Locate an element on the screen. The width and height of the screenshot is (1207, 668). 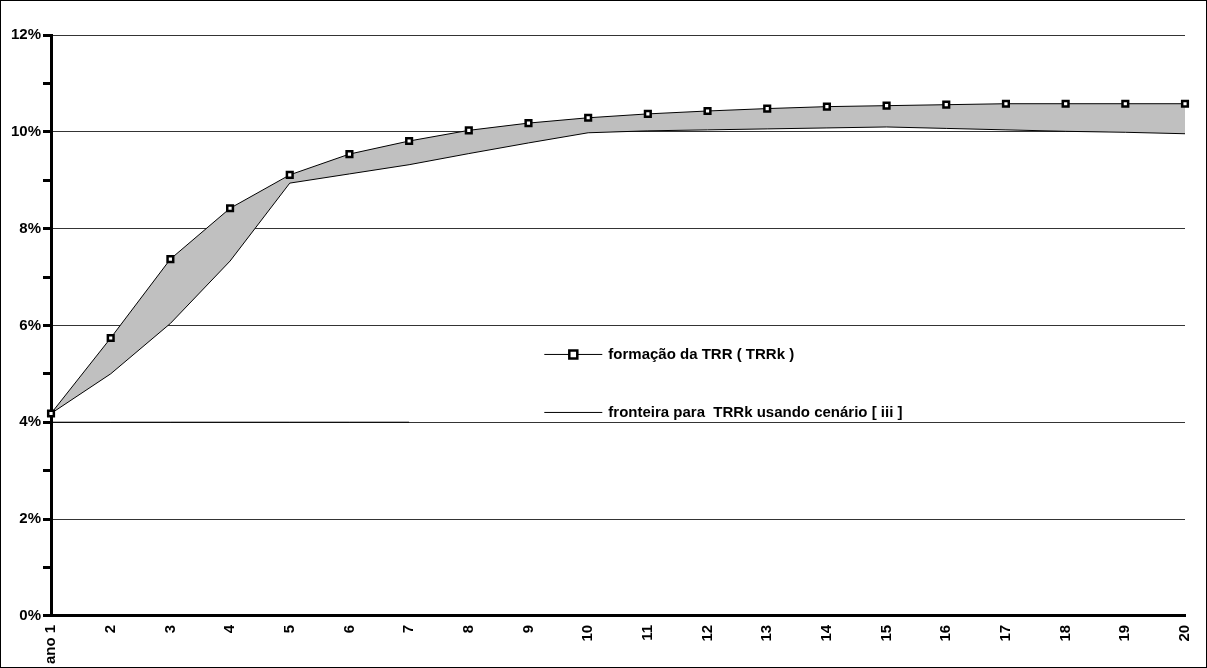
x-tick-label: 18 is located at coordinates (1064, 633).